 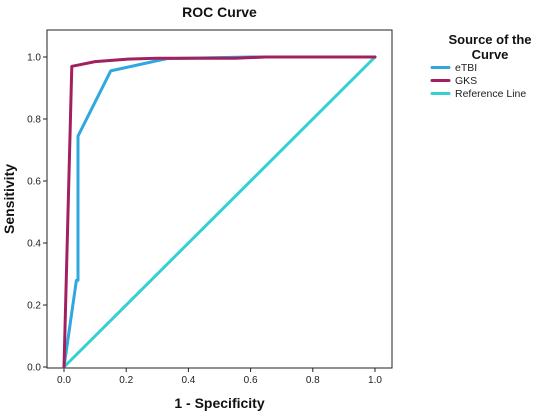 I want to click on x-tick-label: 0.8, so click(x=313, y=380).